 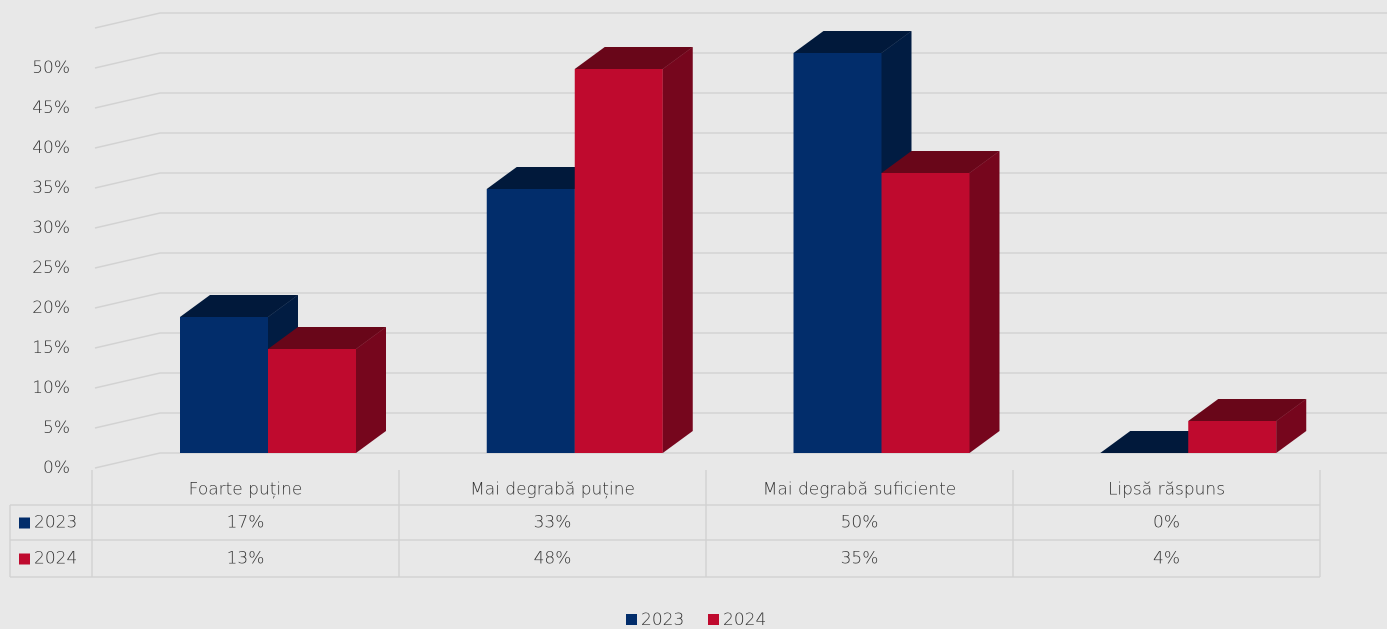 What do you see at coordinates (51, 308) in the screenshot?
I see `y-tick-label: 20%` at bounding box center [51, 308].